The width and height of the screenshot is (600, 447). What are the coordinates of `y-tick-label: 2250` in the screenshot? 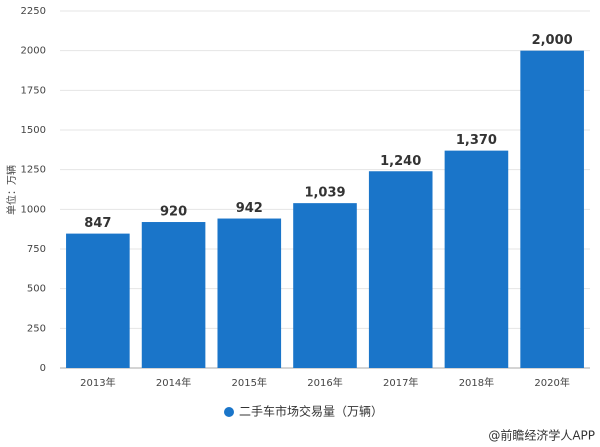 It's located at (33, 11).